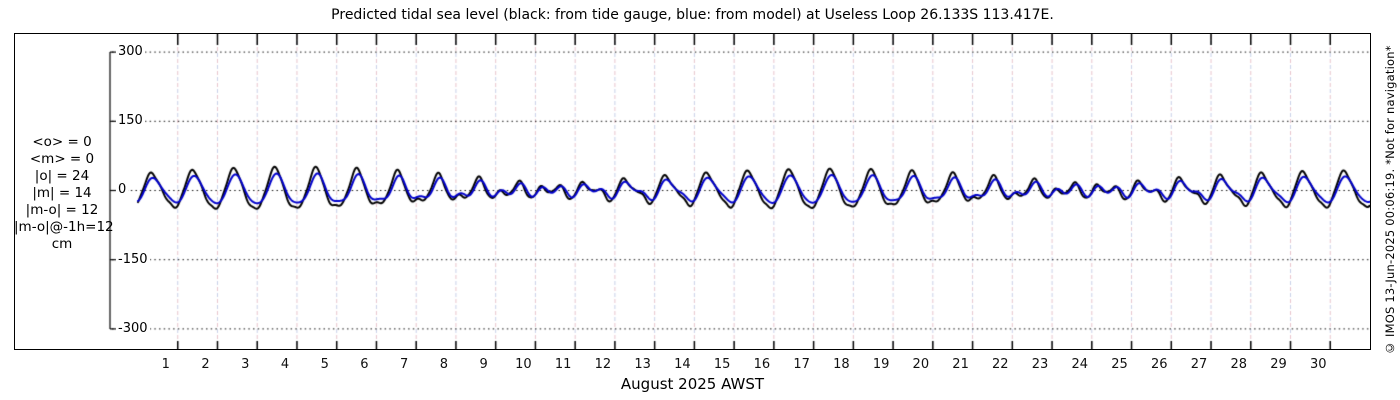 Image resolution: width=1400 pixels, height=400 pixels. What do you see at coordinates (722, 364) in the screenshot?
I see `x-tick-label: 15` at bounding box center [722, 364].